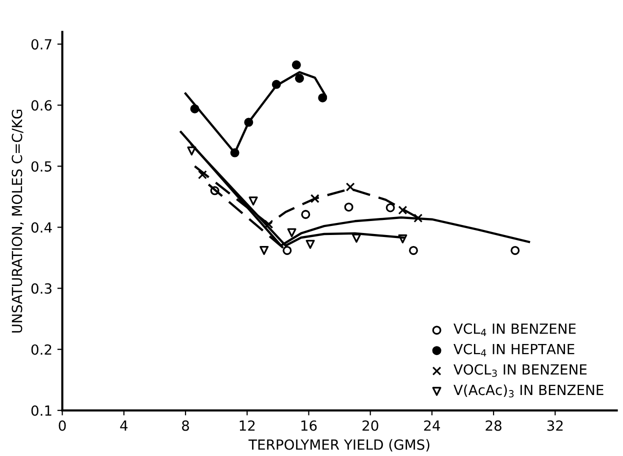  What do you see at coordinates (494, 425) in the screenshot?
I see `x-tick-label: 28` at bounding box center [494, 425].